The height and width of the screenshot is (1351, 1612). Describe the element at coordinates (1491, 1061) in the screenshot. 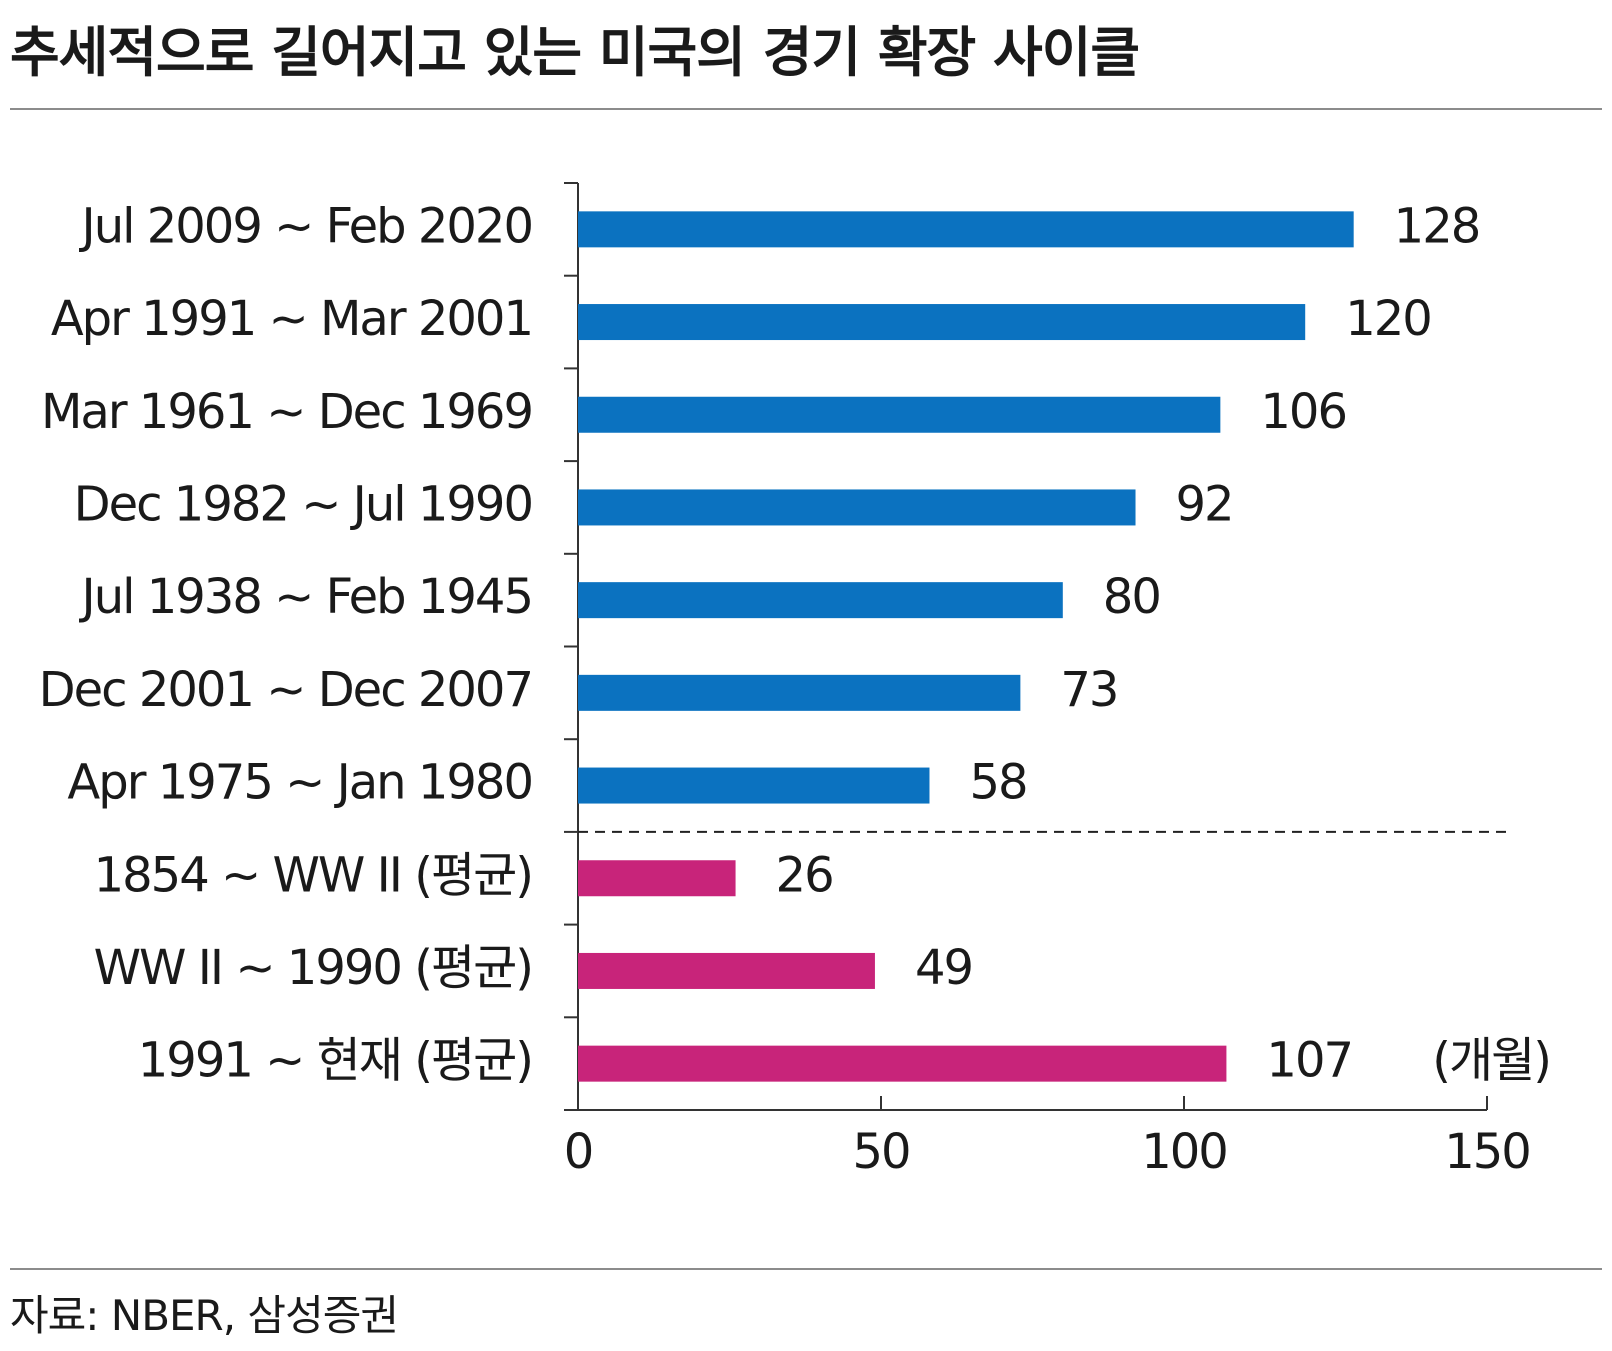

I see `unit-label: (개월)` at that location.